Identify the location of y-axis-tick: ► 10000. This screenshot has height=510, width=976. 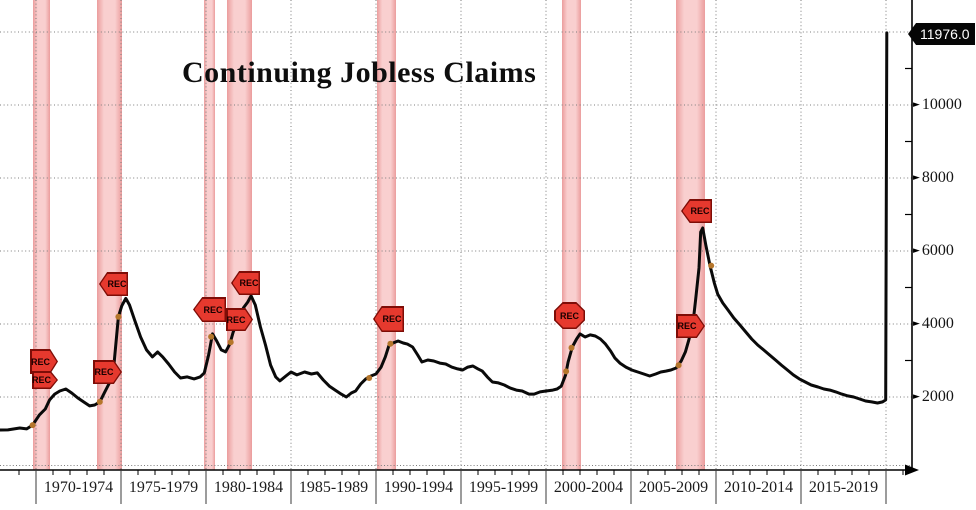
(937, 105).